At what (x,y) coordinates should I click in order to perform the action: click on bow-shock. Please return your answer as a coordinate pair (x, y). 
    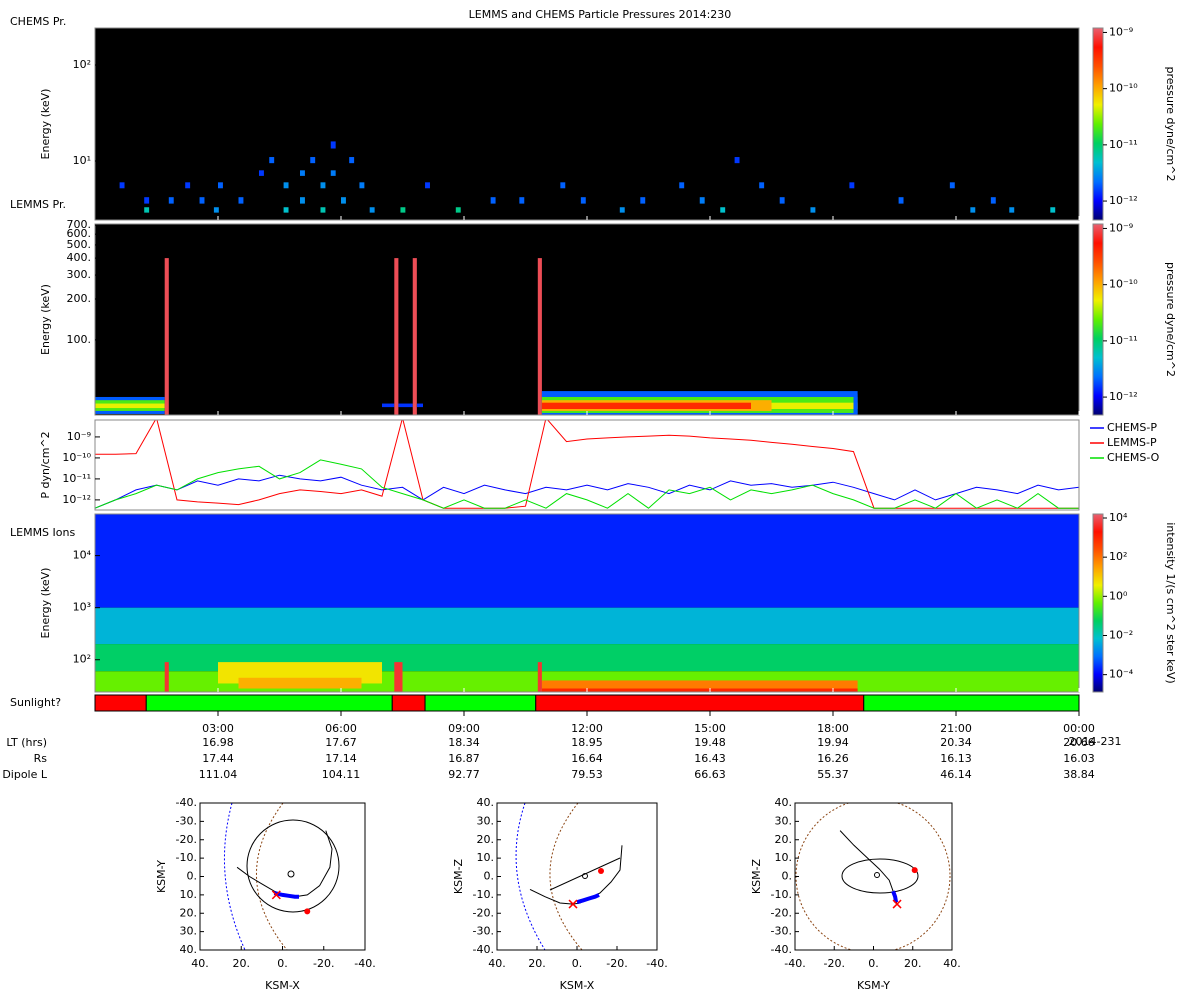
    Looking at the image, I should click on (566, 876).